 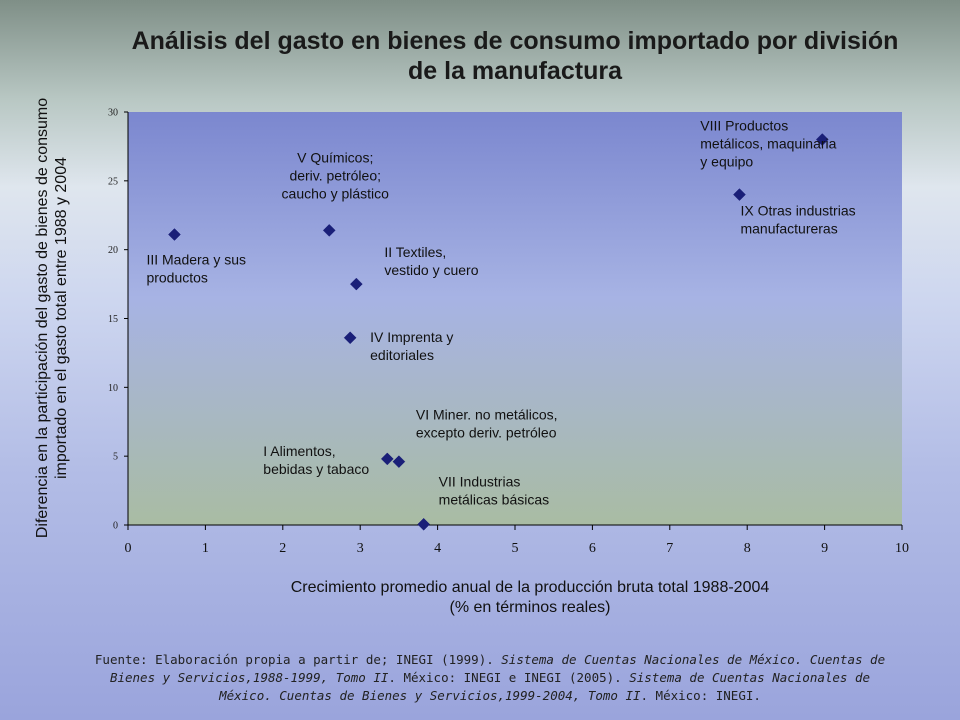 I want to click on x-axis-label-line2: (% en términos reales), so click(x=530, y=607).